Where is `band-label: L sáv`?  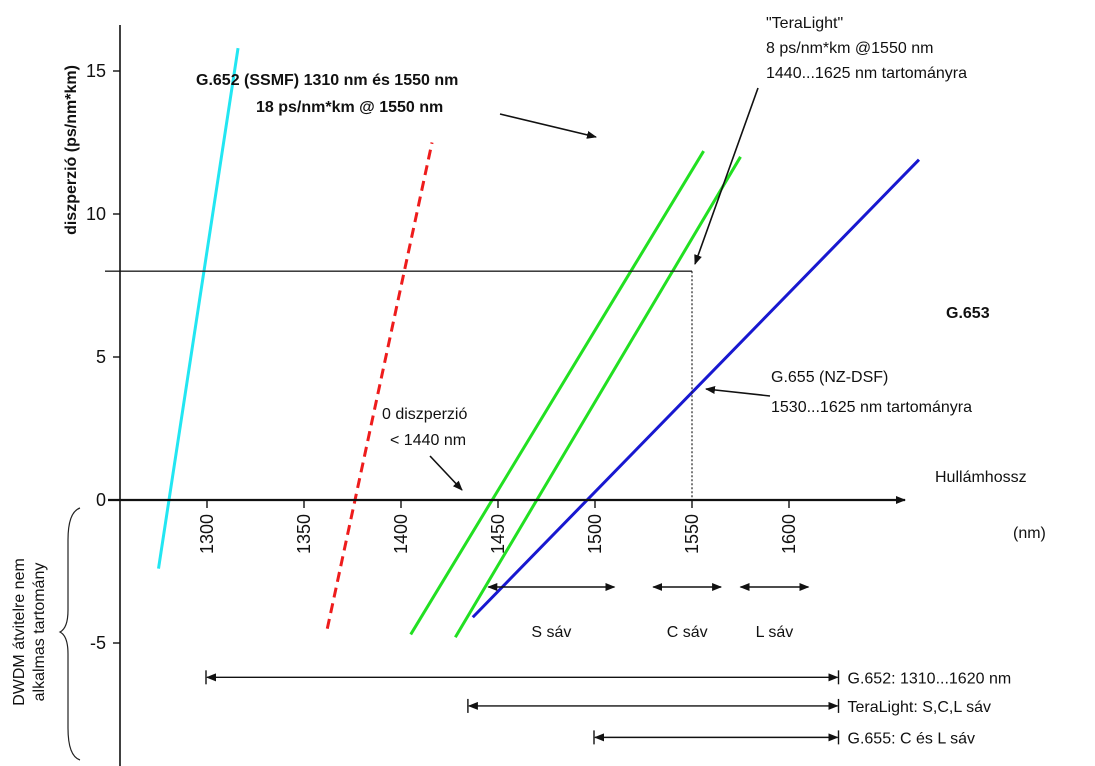 band-label: L sáv is located at coordinates (775, 632).